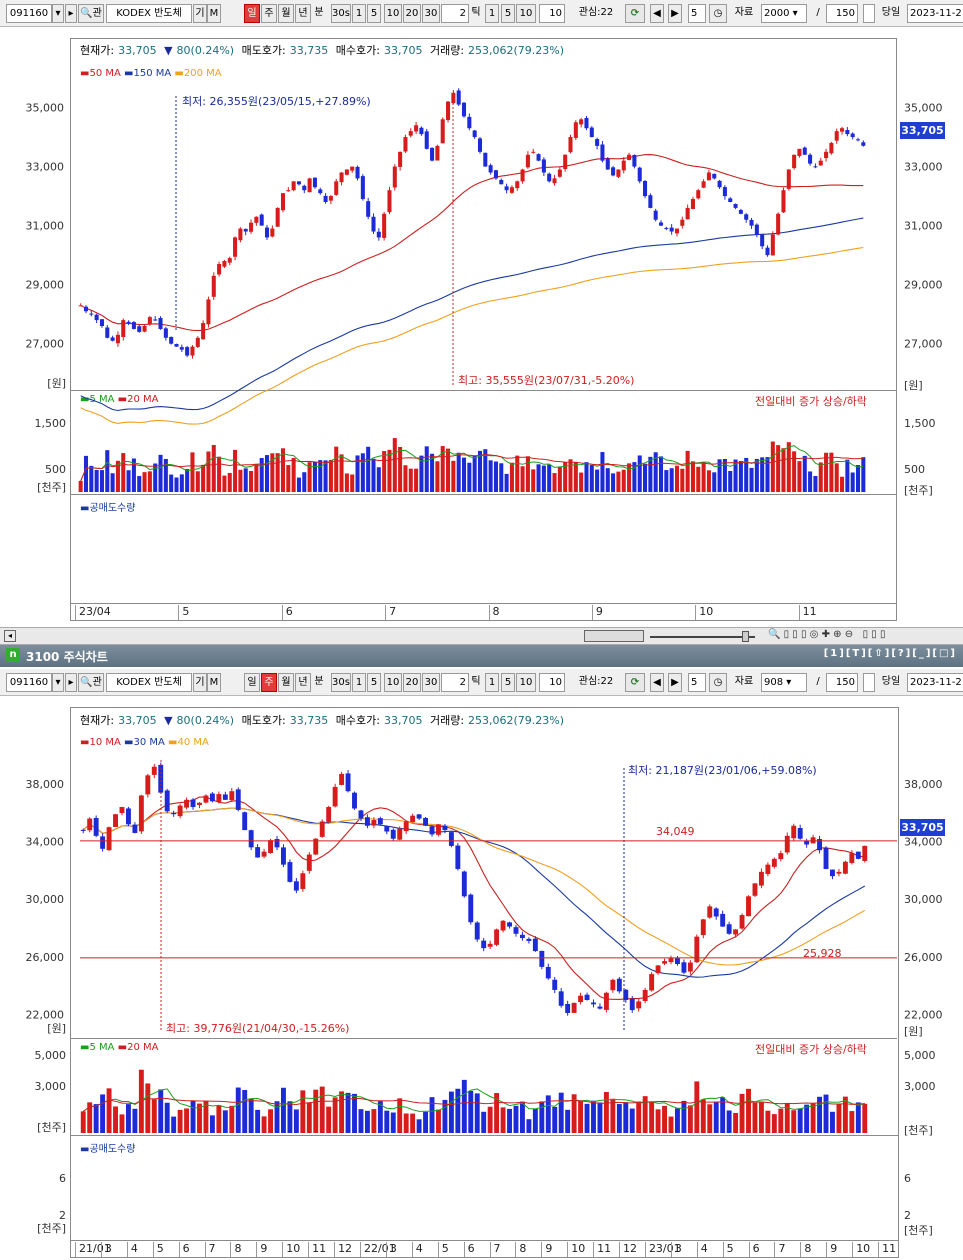 The width and height of the screenshot is (963, 1260). What do you see at coordinates (508, 682) in the screenshot?
I see `tick-5-button-2: 5` at bounding box center [508, 682].